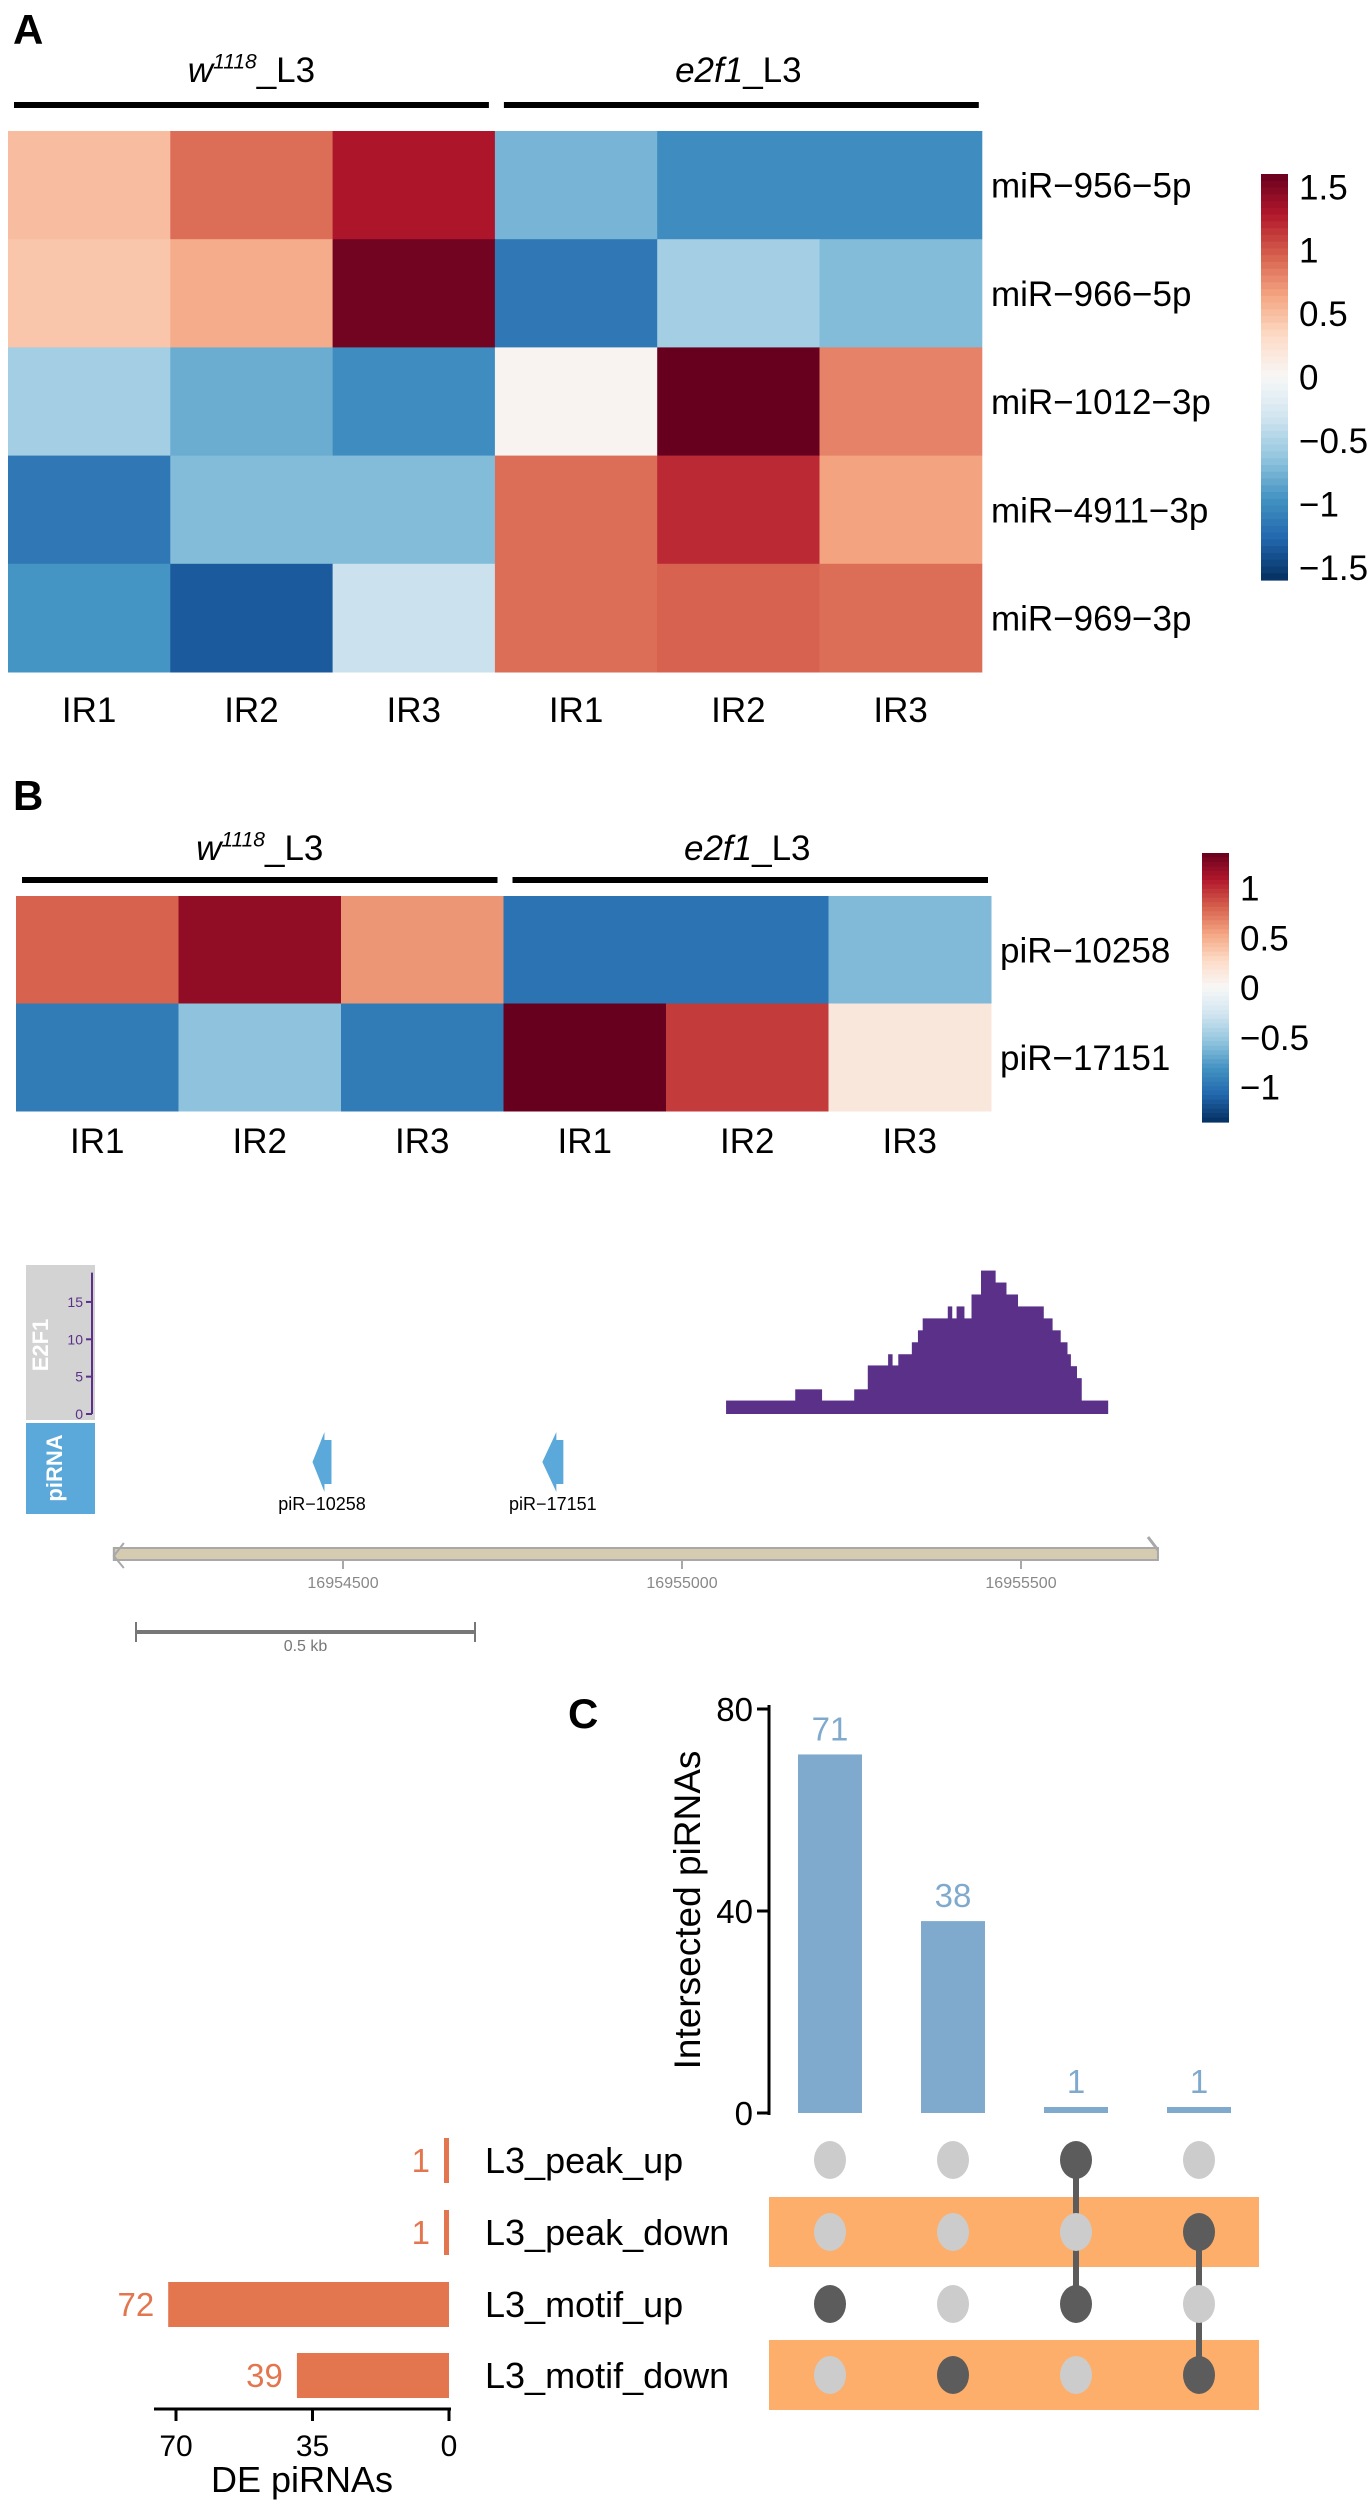 This screenshot has height=2500, width=1371. What do you see at coordinates (607, 2375) in the screenshot?
I see `set-label: L3_motif_down` at bounding box center [607, 2375].